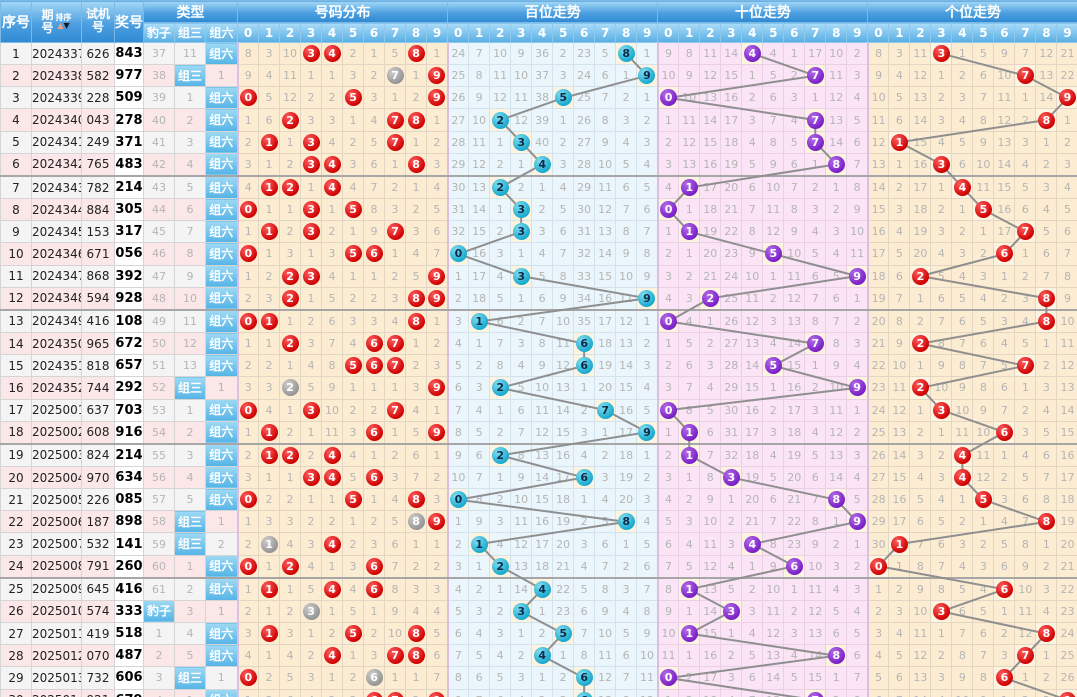 Image resolution: width=1077 pixels, height=697 pixels. Describe the element at coordinates (857, 254) in the screenshot. I see `tens-cell: 11` at that location.